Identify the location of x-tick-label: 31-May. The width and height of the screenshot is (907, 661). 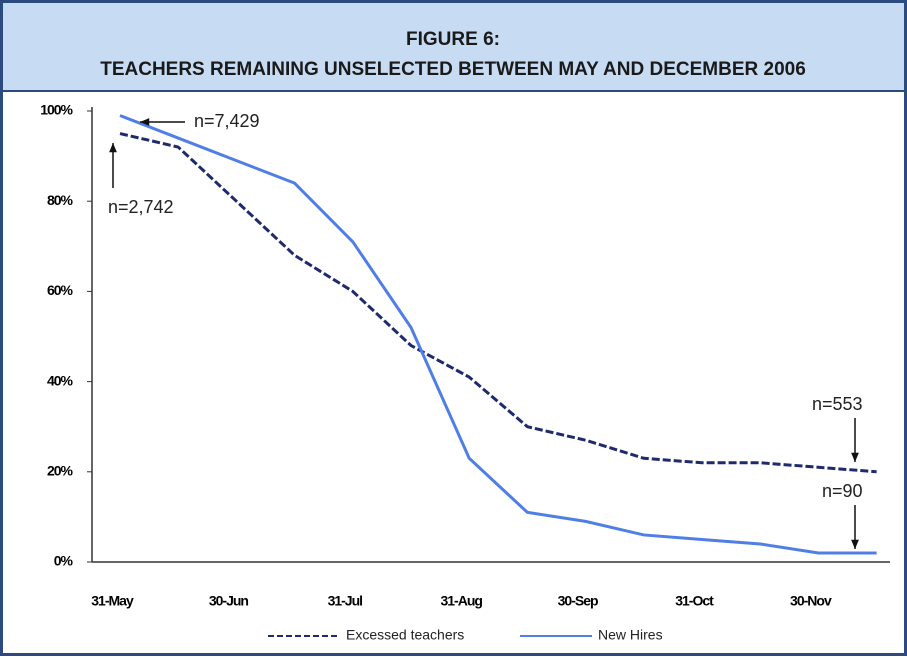
(112, 601).